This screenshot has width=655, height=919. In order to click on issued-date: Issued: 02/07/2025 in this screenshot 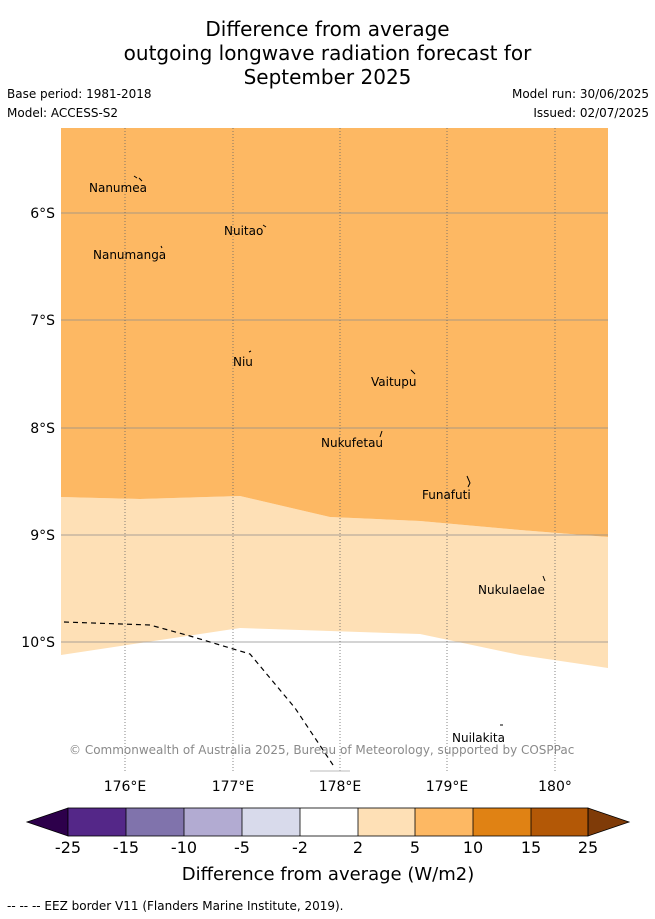, I will do `click(591, 113)`.